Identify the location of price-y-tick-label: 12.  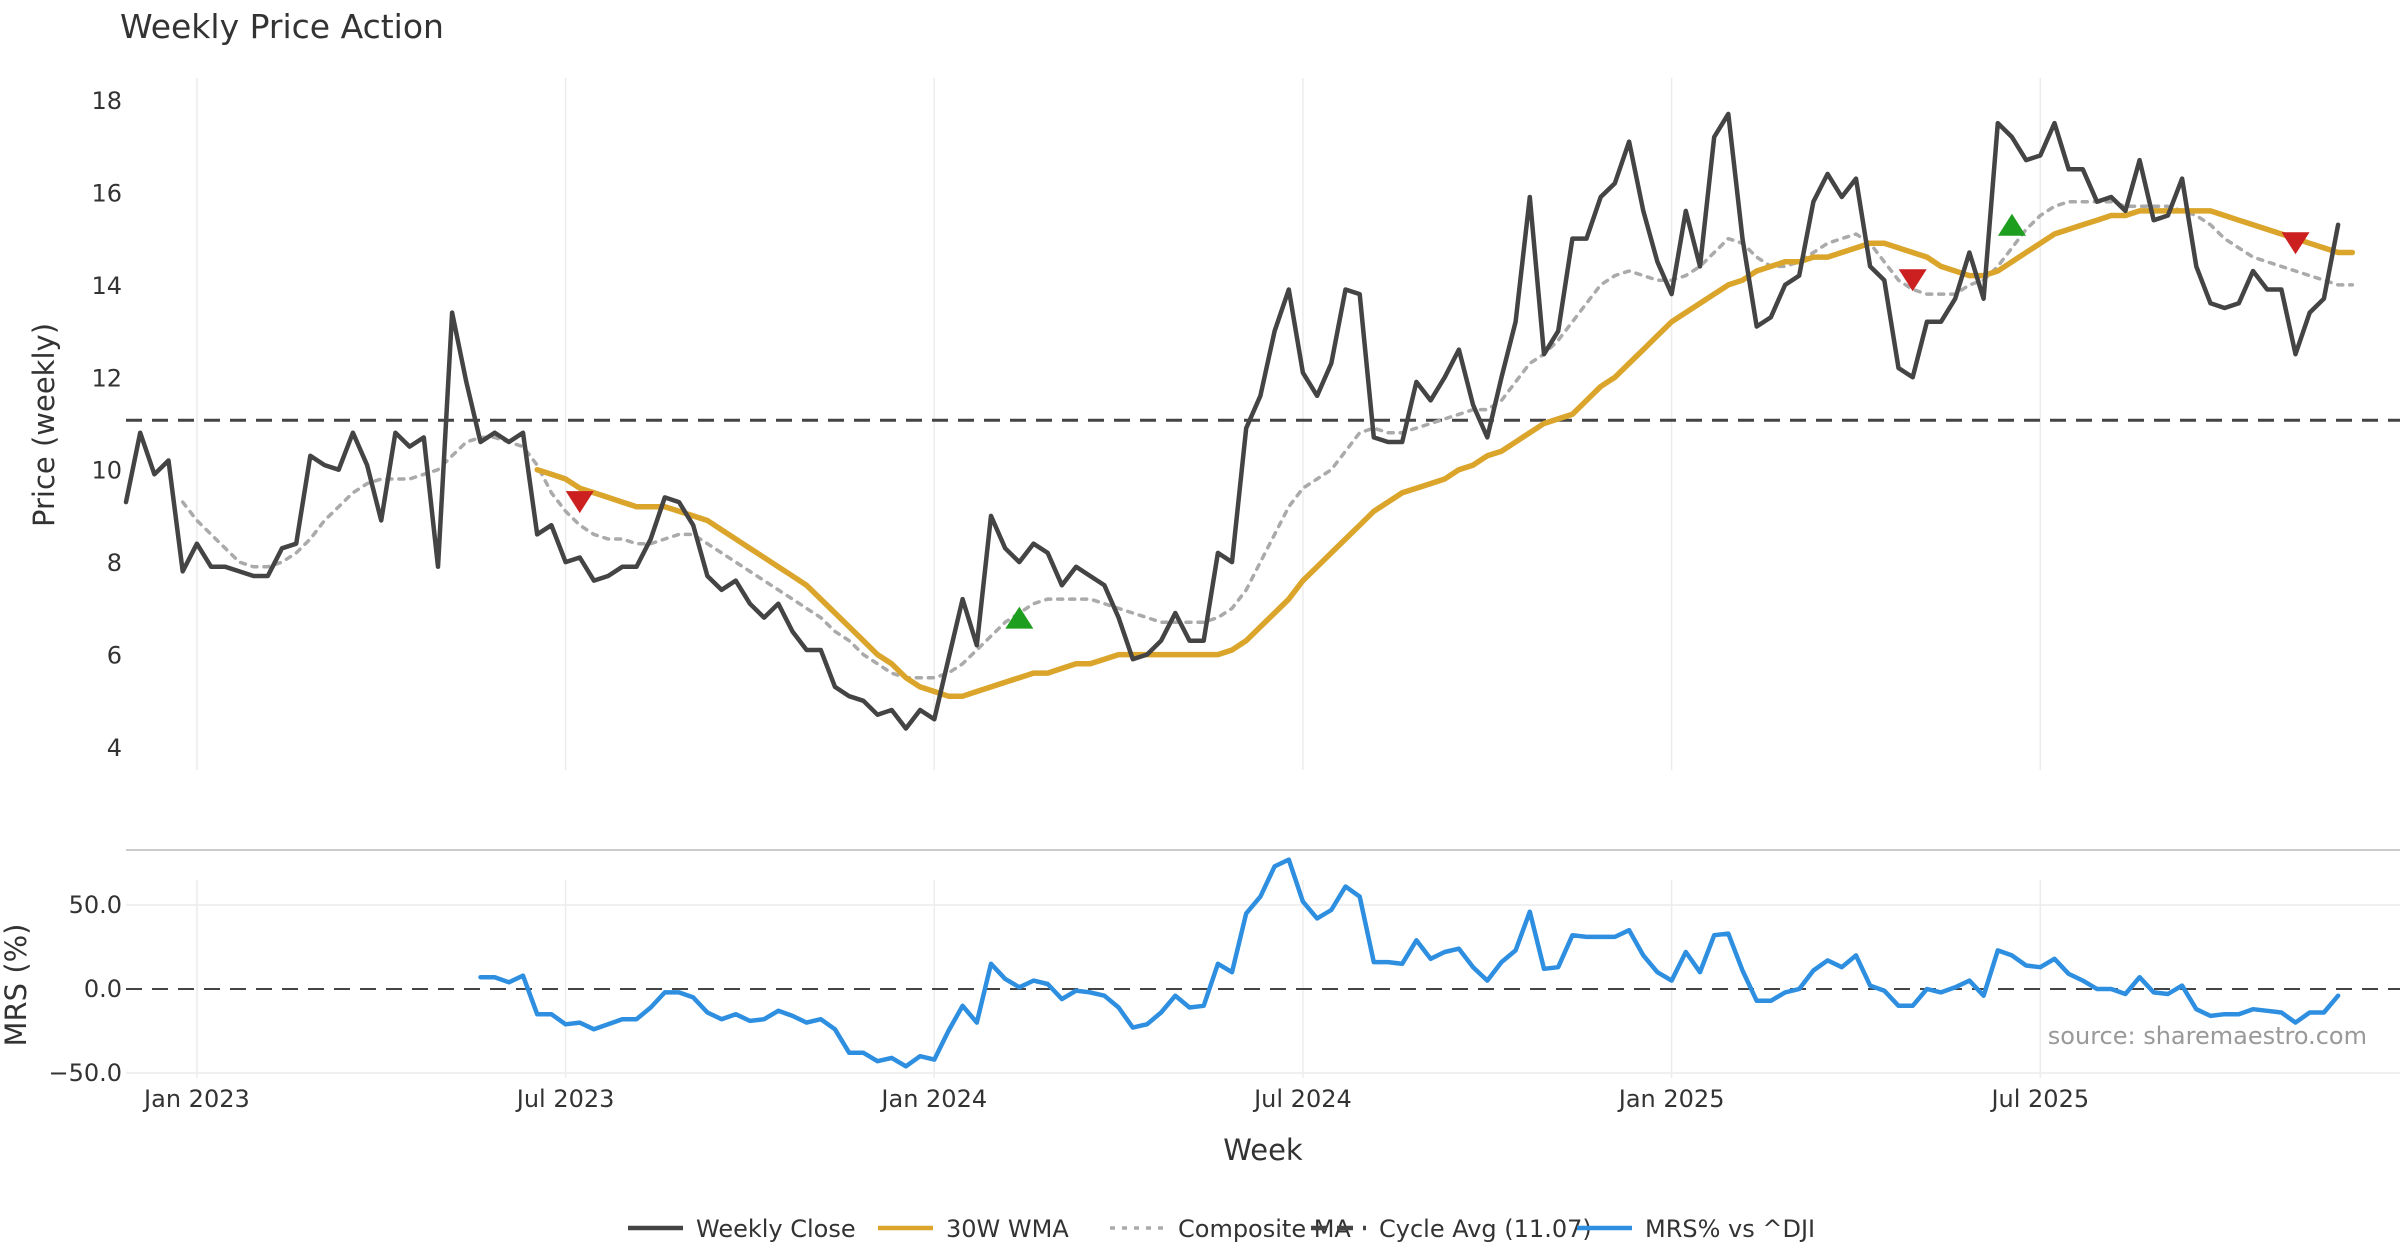
(106, 378).